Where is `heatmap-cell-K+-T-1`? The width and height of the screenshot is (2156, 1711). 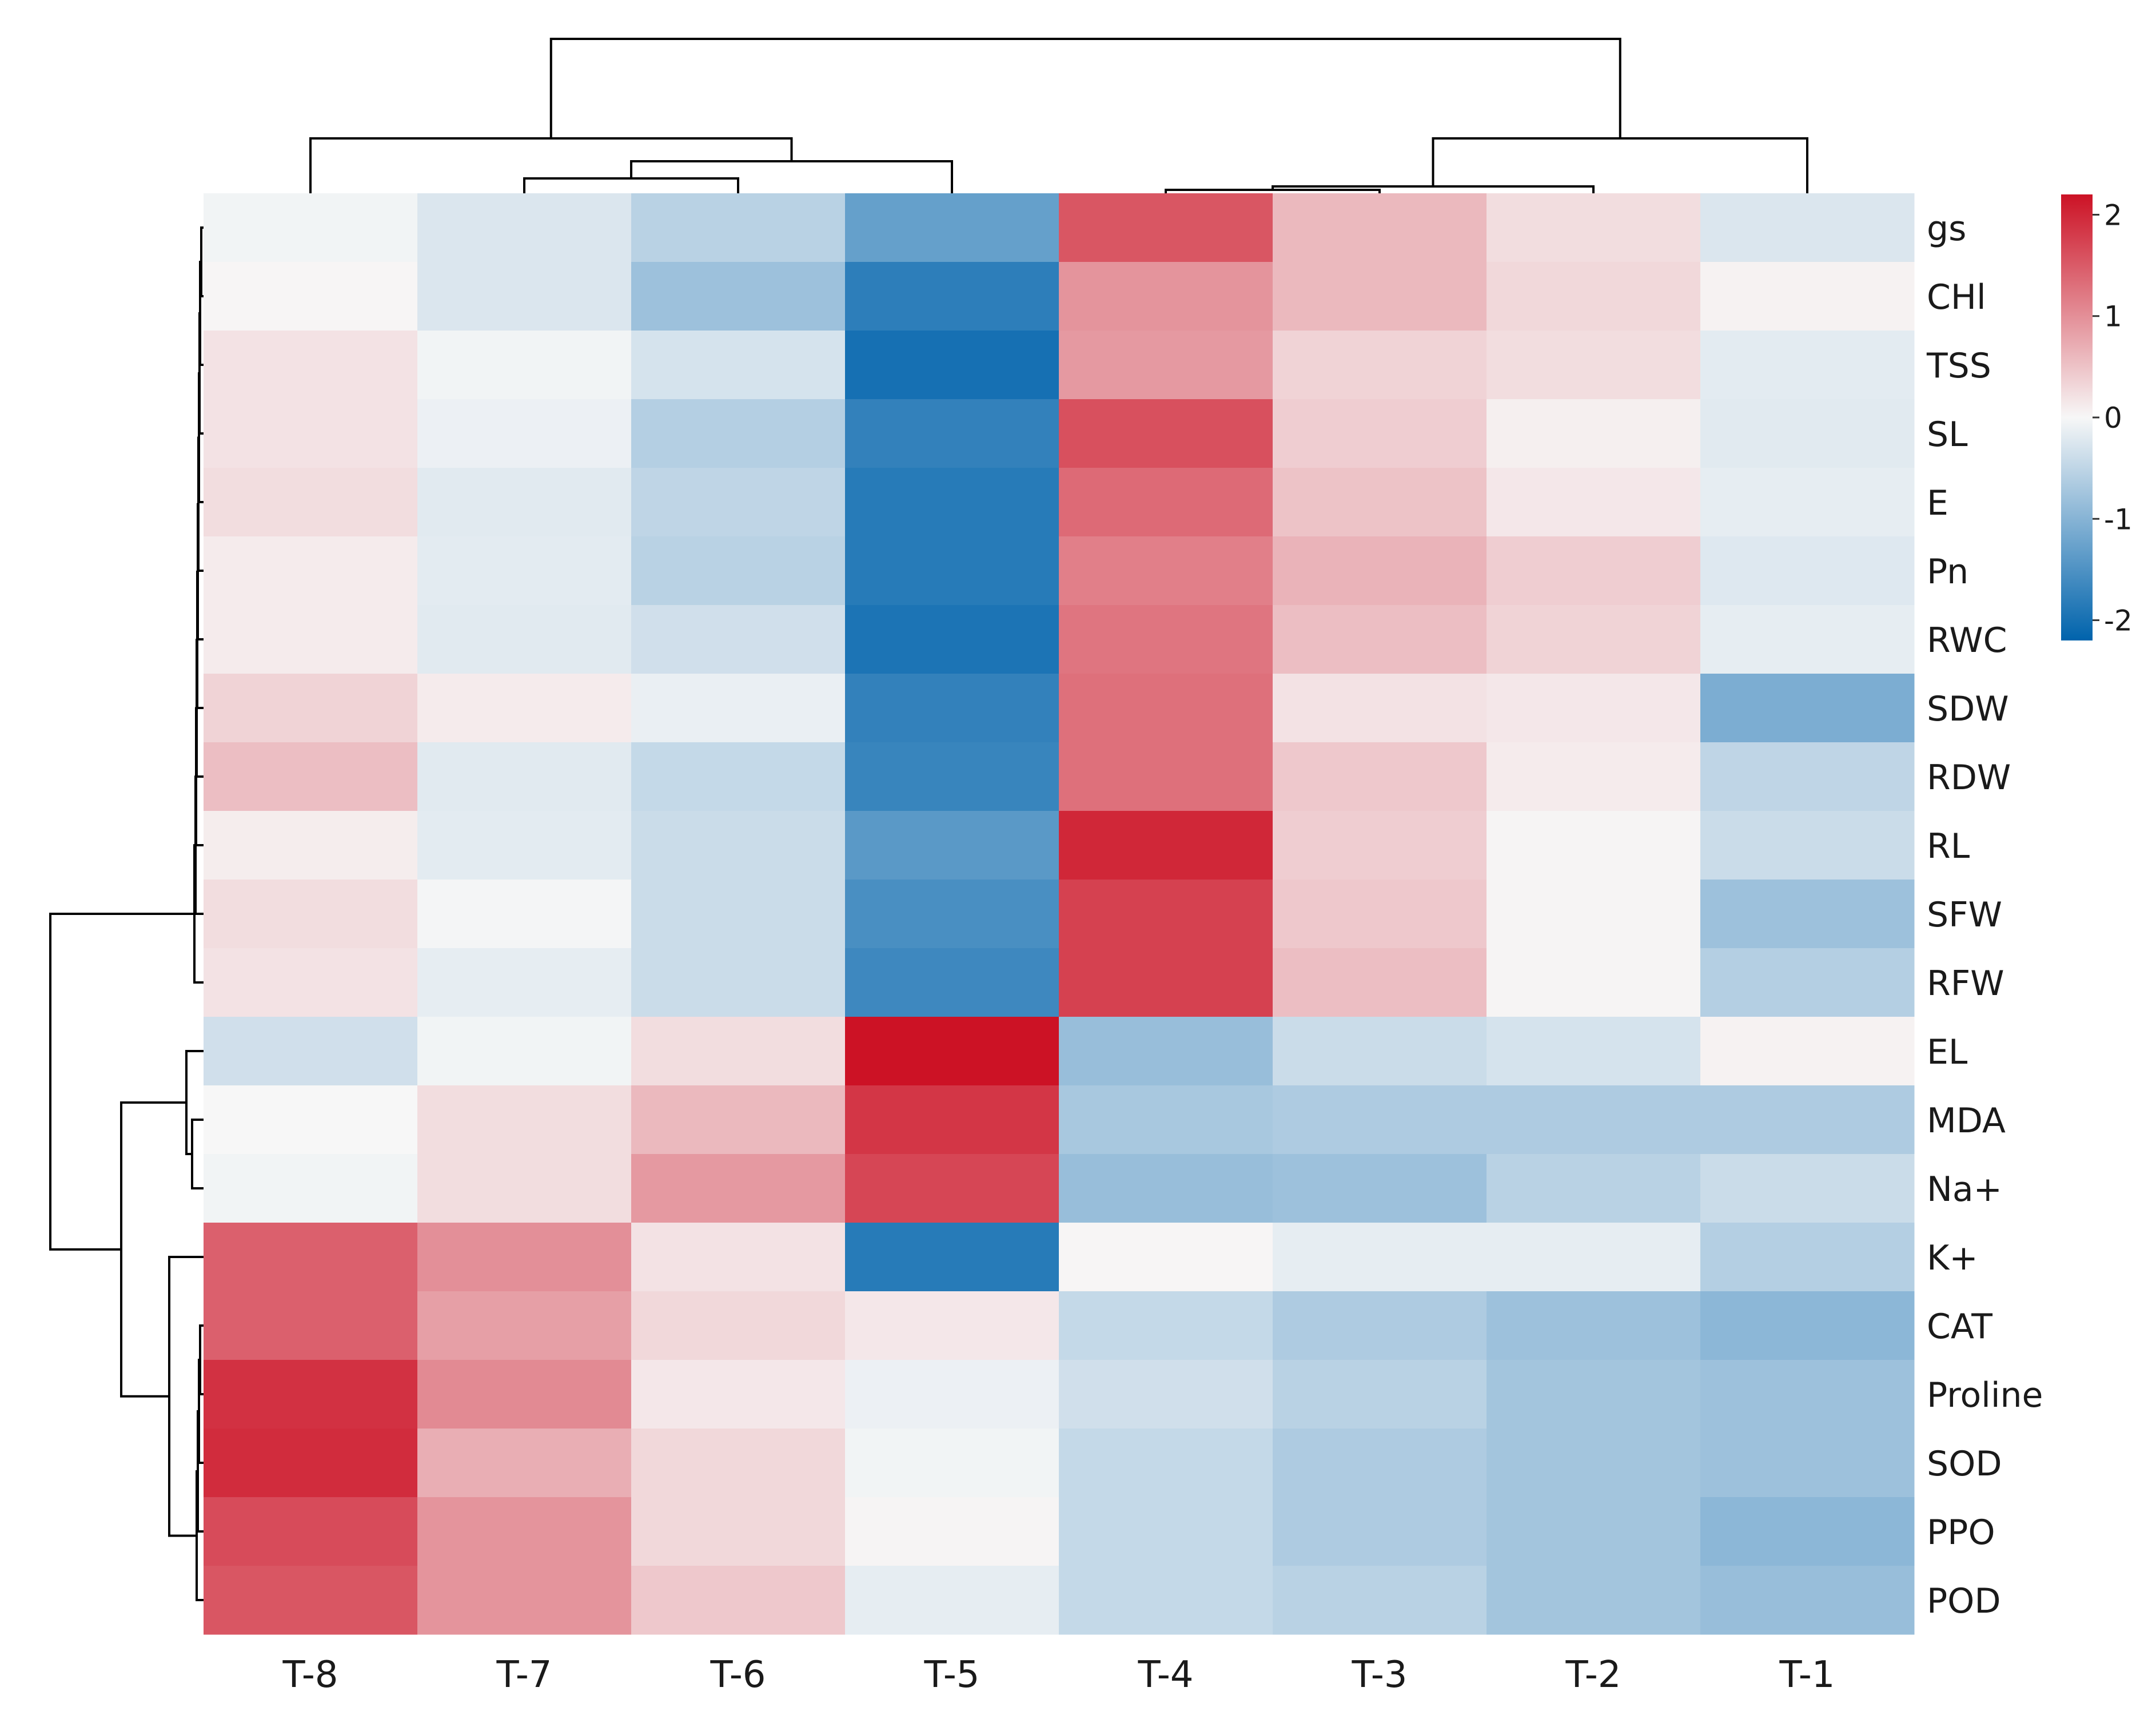 heatmap-cell-K+-T-1 is located at coordinates (1807, 1258).